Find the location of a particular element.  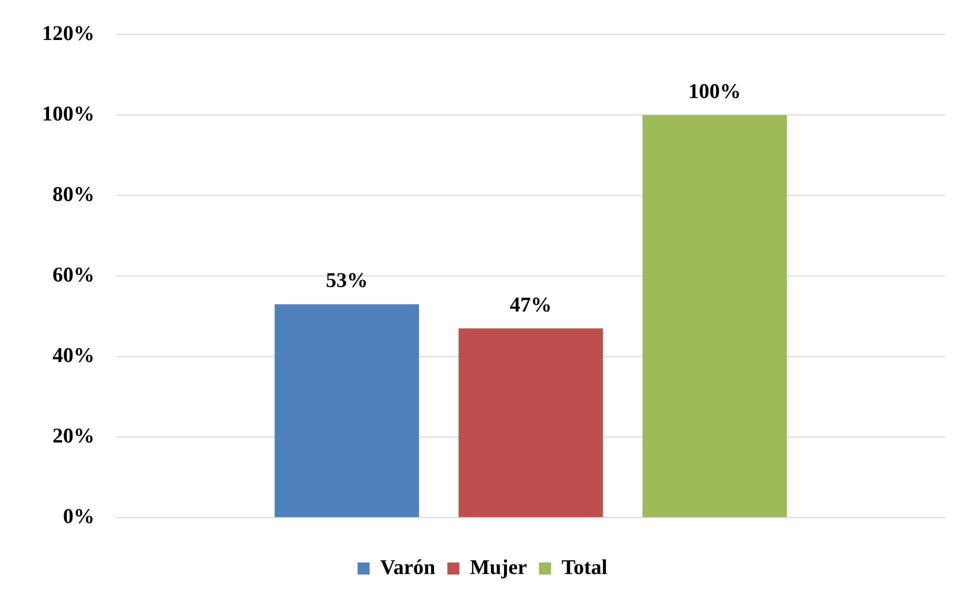

y-tick-label: 60% is located at coordinates (73, 274).